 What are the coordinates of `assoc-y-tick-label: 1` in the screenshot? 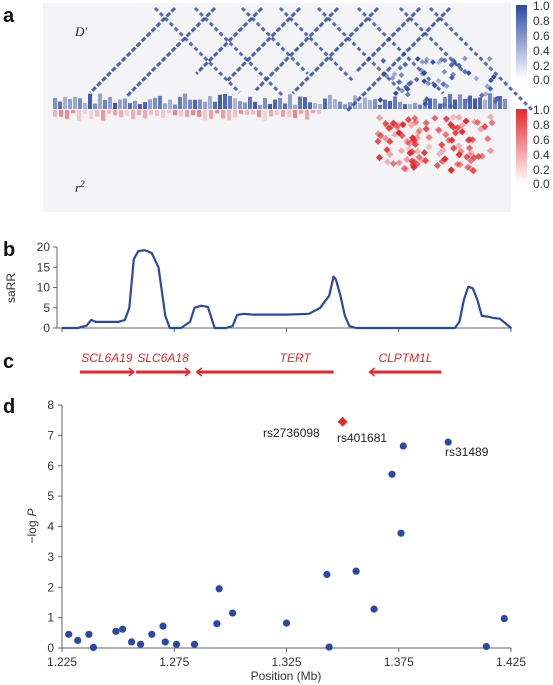 It's located at (50, 618).